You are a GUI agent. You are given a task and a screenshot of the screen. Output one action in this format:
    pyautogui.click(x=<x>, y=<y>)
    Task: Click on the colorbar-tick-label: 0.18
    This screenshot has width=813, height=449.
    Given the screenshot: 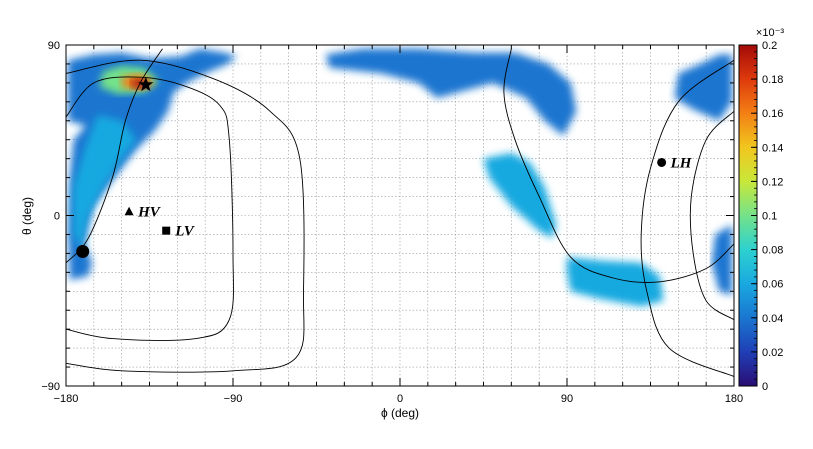 What is the action you would take?
    pyautogui.click(x=772, y=80)
    